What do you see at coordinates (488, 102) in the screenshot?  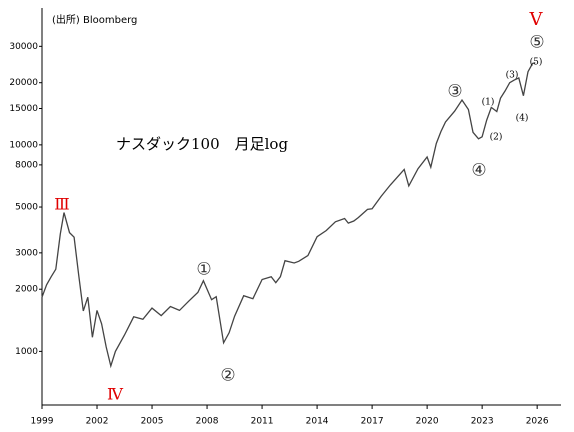 I see `annotation: (1)` at bounding box center [488, 102].